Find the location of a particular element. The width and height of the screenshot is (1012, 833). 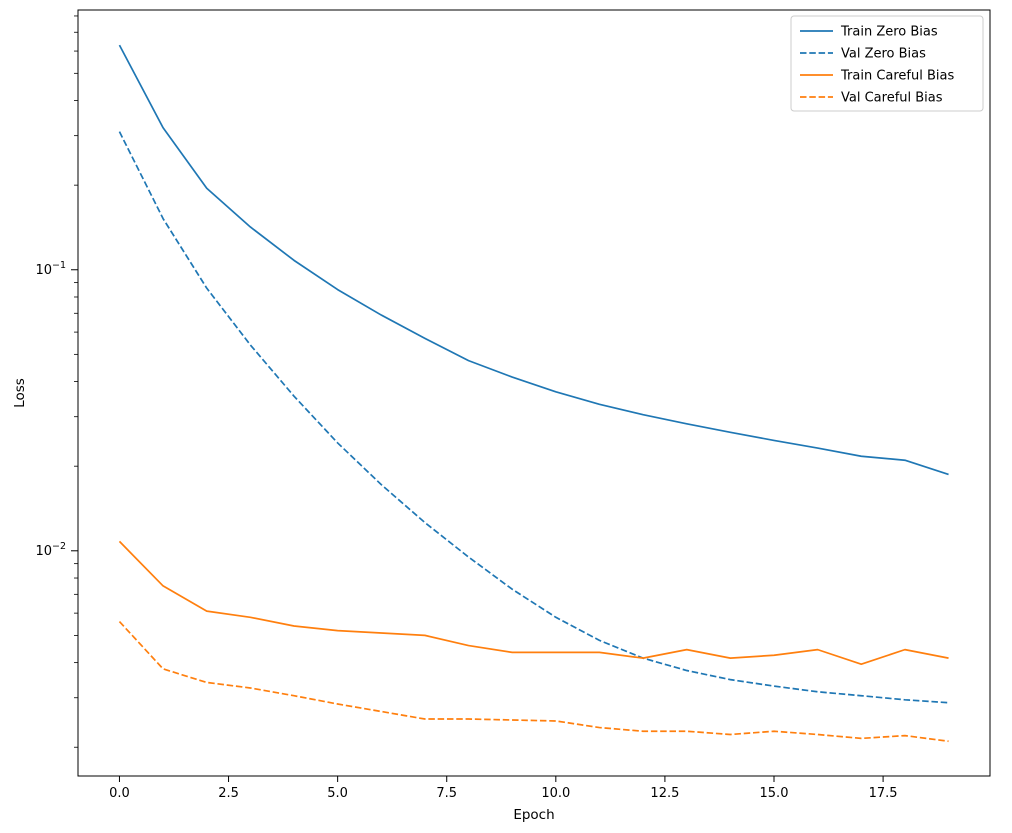

y-tick-label: 10⁻¹ is located at coordinates (50, 269).